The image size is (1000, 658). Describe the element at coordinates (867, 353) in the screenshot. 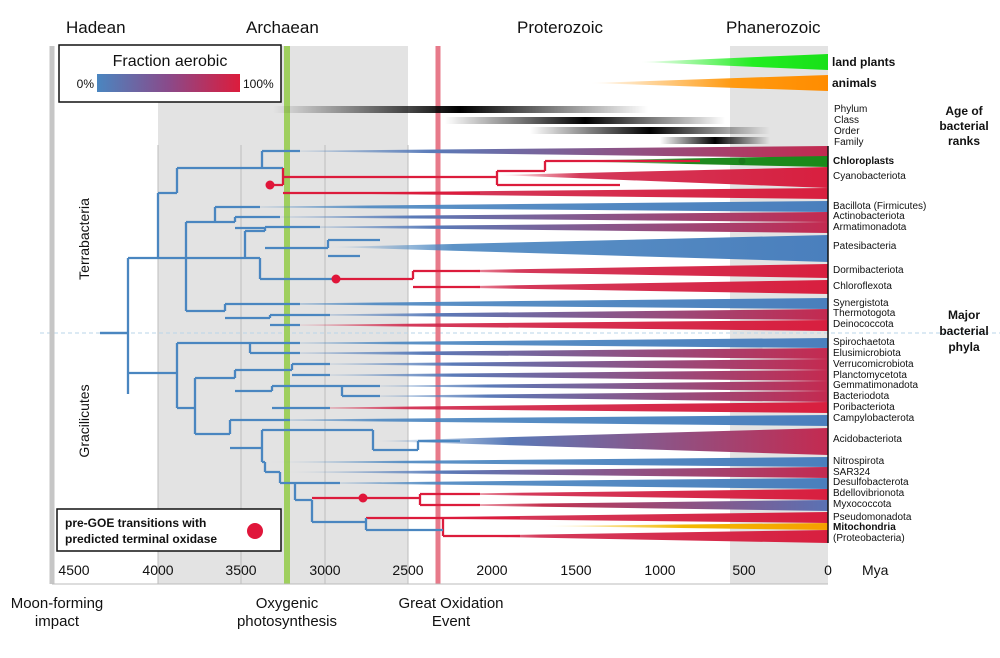

I see `phylum-label: Elusimicrobiota` at that location.